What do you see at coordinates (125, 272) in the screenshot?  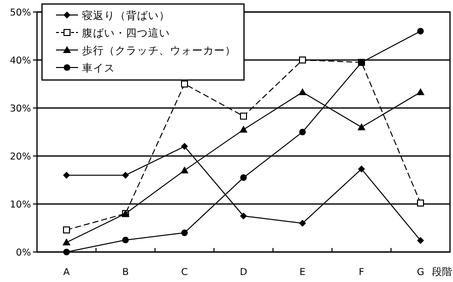 I see `x-tick-label: B` at bounding box center [125, 272].